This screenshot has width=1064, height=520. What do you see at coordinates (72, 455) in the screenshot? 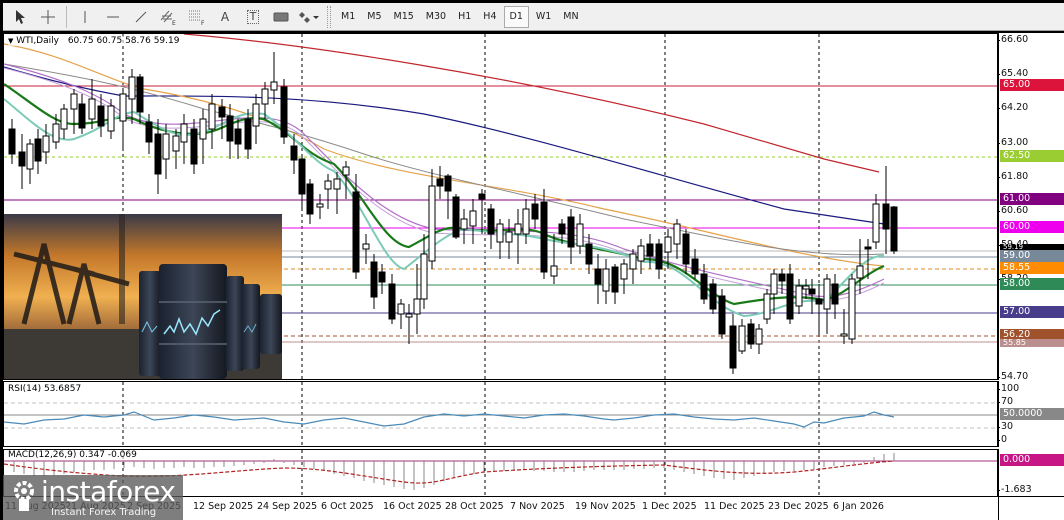
I see `macd-label: MACD(12,26,9) 0.347 -0.069` at bounding box center [72, 455].